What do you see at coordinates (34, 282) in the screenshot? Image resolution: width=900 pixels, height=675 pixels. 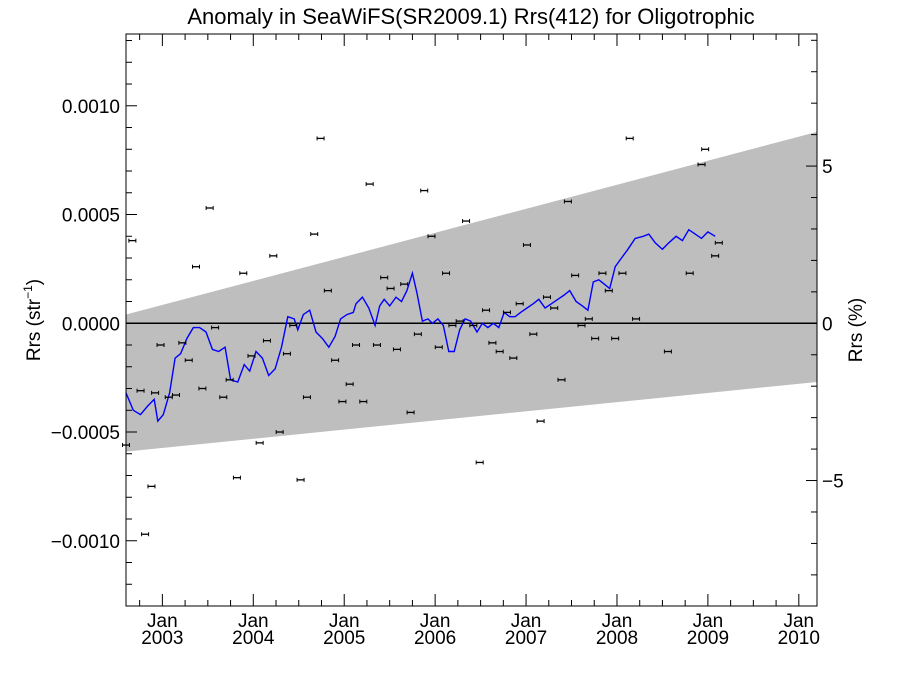 I see `y-axis-label-close: )` at bounding box center [34, 282].